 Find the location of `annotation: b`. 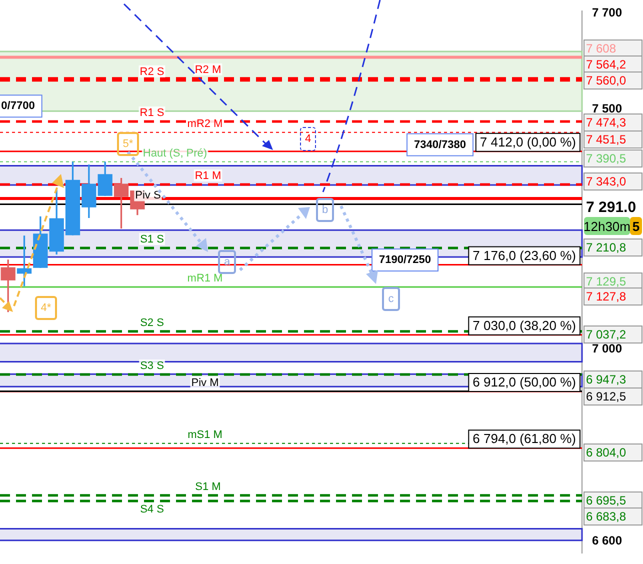

annotation: b is located at coordinates (325, 210).